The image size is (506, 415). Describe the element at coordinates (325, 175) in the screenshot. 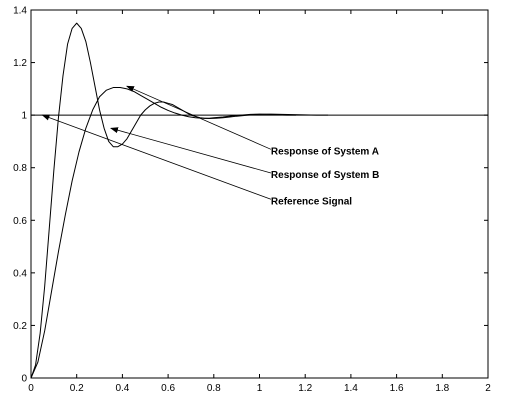

I see `annotation-label: Response of System B` at that location.